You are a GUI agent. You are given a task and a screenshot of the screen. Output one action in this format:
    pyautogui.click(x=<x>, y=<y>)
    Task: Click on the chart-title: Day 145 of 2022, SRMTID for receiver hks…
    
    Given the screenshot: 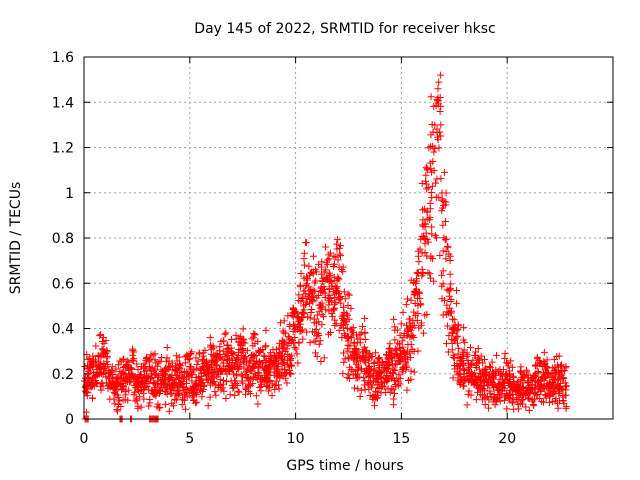 What is the action you would take?
    pyautogui.click(x=344, y=29)
    